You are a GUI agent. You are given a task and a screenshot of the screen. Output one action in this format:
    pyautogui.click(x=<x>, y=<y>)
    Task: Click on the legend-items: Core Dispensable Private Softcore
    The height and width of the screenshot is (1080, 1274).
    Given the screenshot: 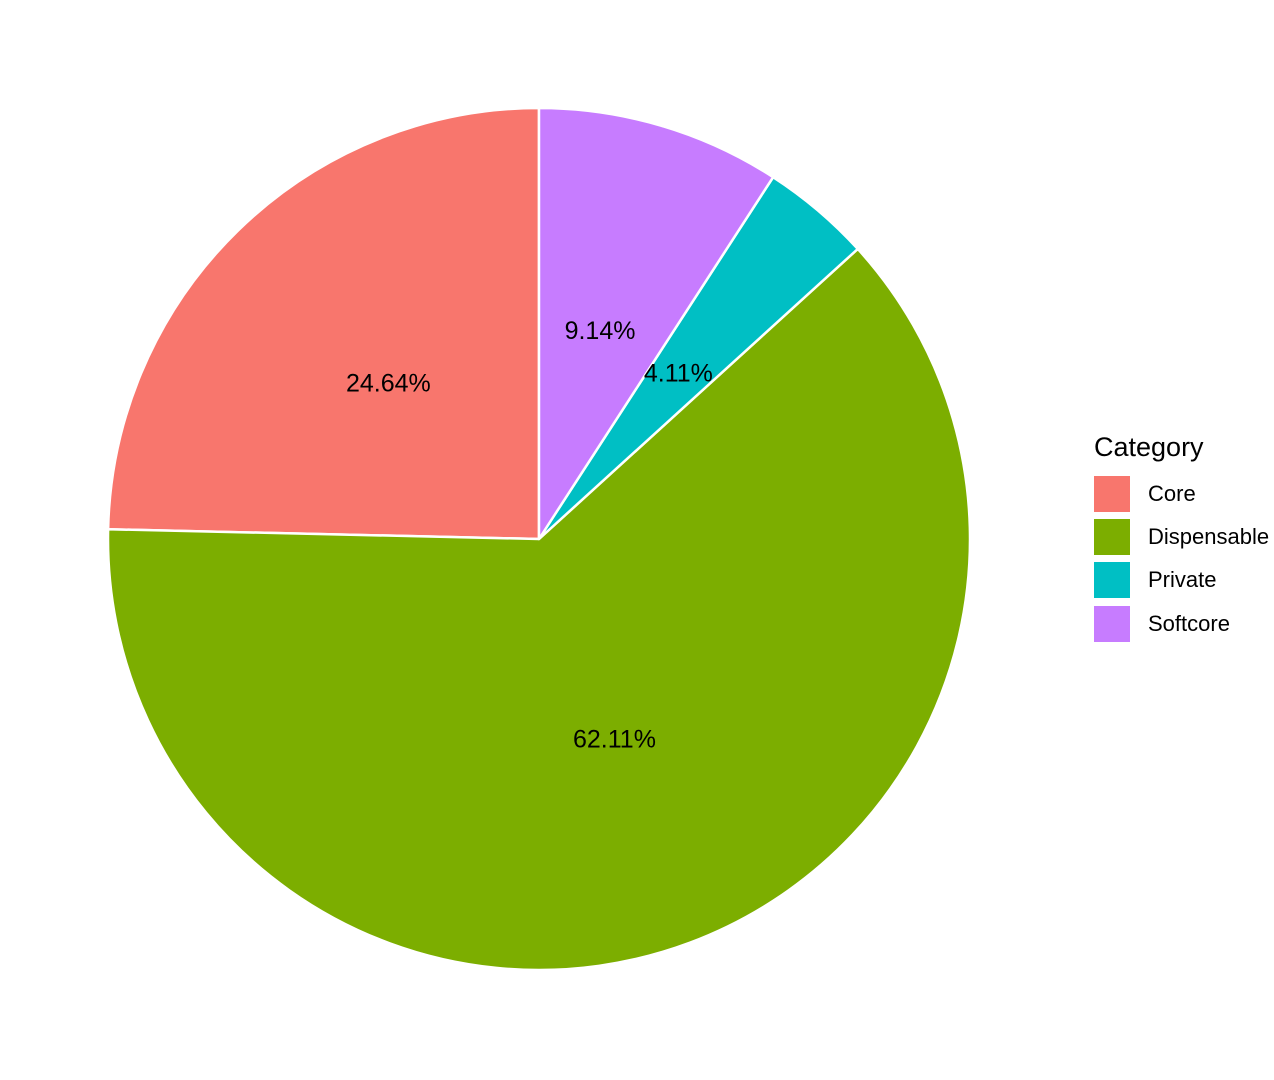 What is the action you would take?
    pyautogui.click(x=1184, y=558)
    